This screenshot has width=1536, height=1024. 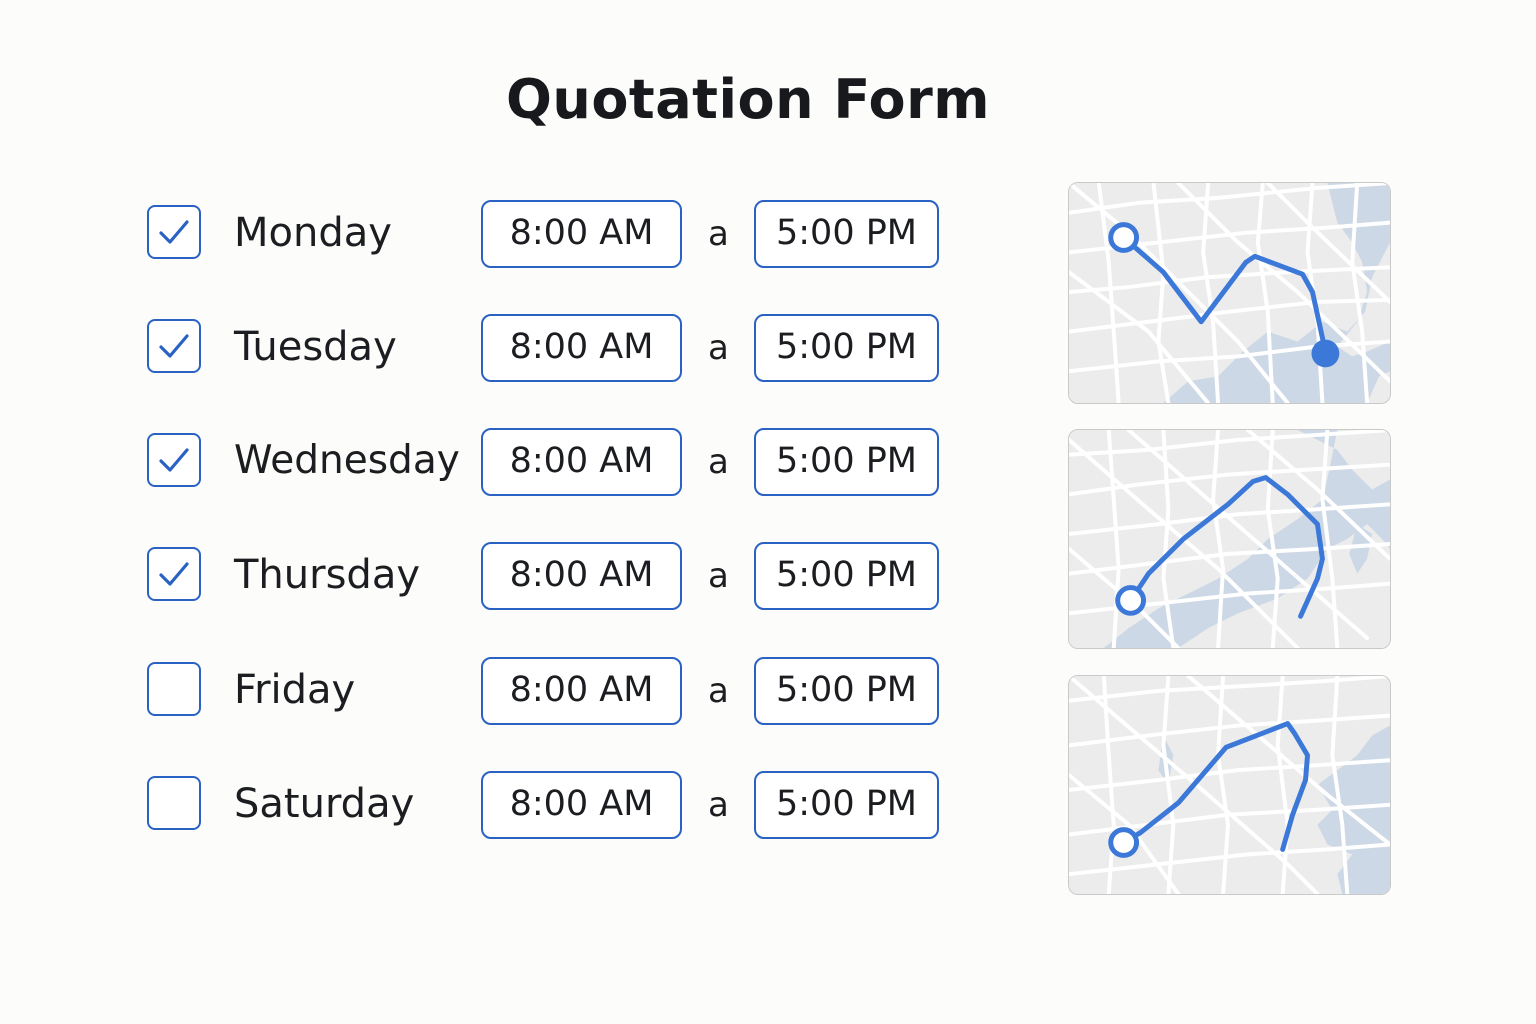 What do you see at coordinates (581, 462) in the screenshot?
I see `wednesday-start-time-input: 8:00 AM` at bounding box center [581, 462].